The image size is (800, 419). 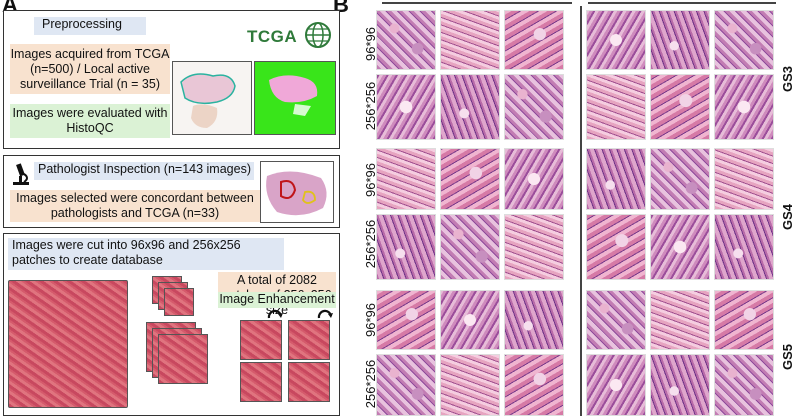 I want to click on column-divider, so click(x=581, y=211).